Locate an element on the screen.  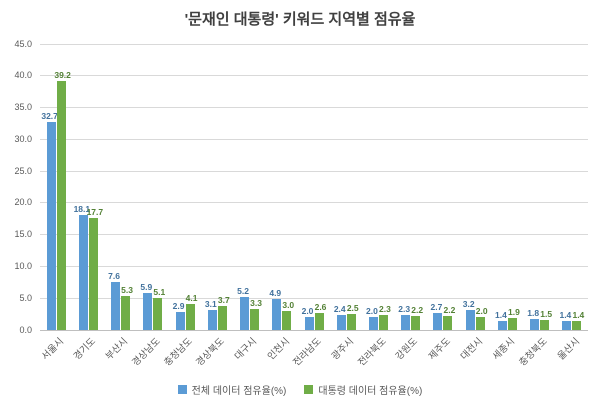
value-label: 2.4 is located at coordinates (339, 308).